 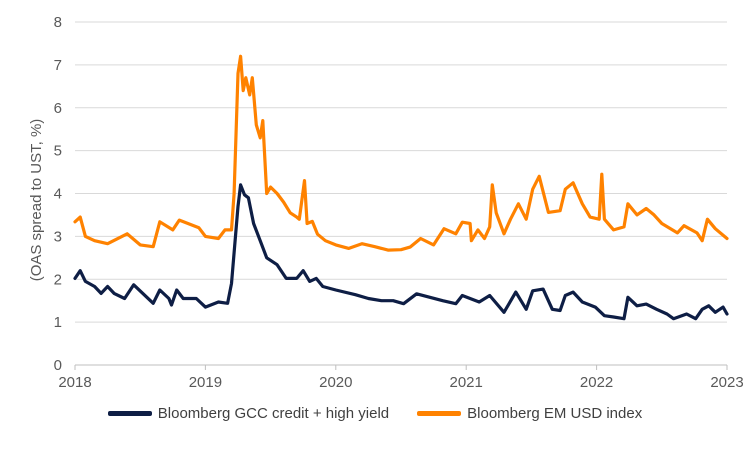 I want to click on legend-item-em: Bloomberg EM USD index, so click(x=529, y=413).